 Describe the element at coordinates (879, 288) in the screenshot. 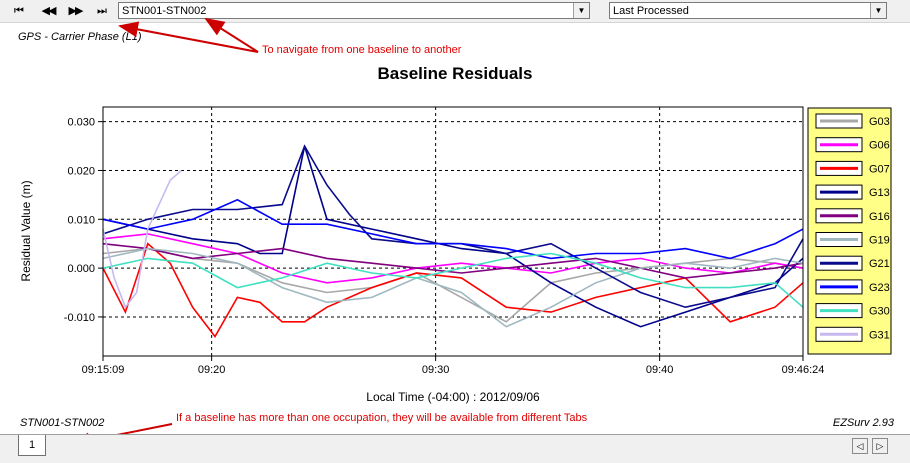

I see `legend-label: G23` at that location.